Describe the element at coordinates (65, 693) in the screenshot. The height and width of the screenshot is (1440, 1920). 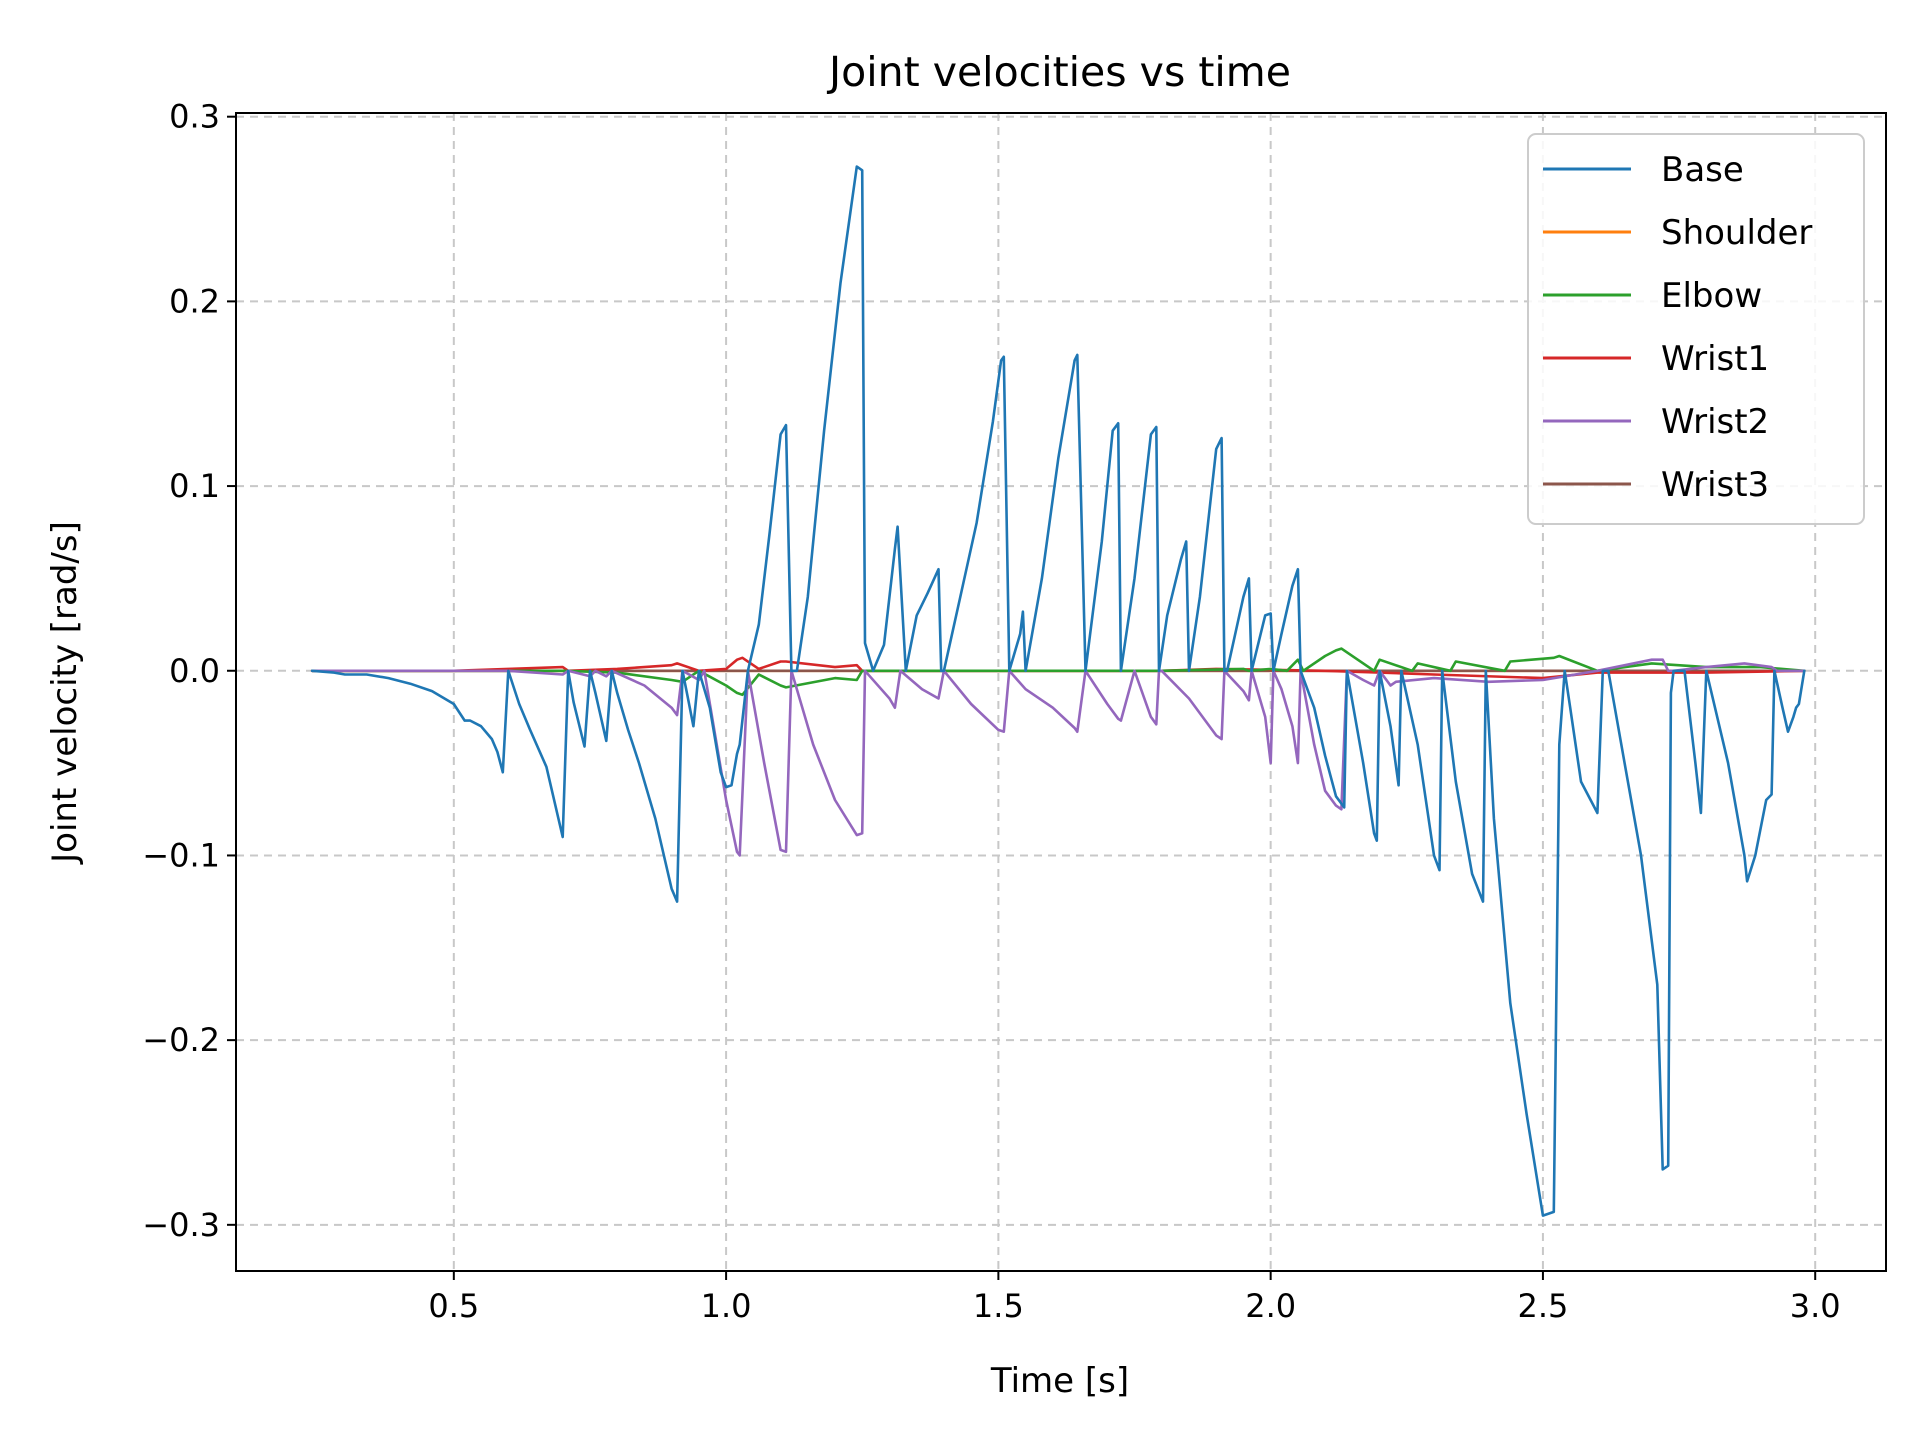
I see `y-axis-label: Joint velocity [rad/s]` at that location.